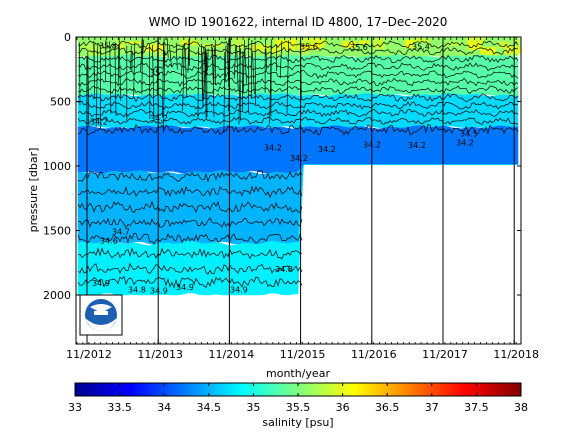 The width and height of the screenshot is (576, 436). I want to click on x-tick-label: 11/2014, so click(232, 354).